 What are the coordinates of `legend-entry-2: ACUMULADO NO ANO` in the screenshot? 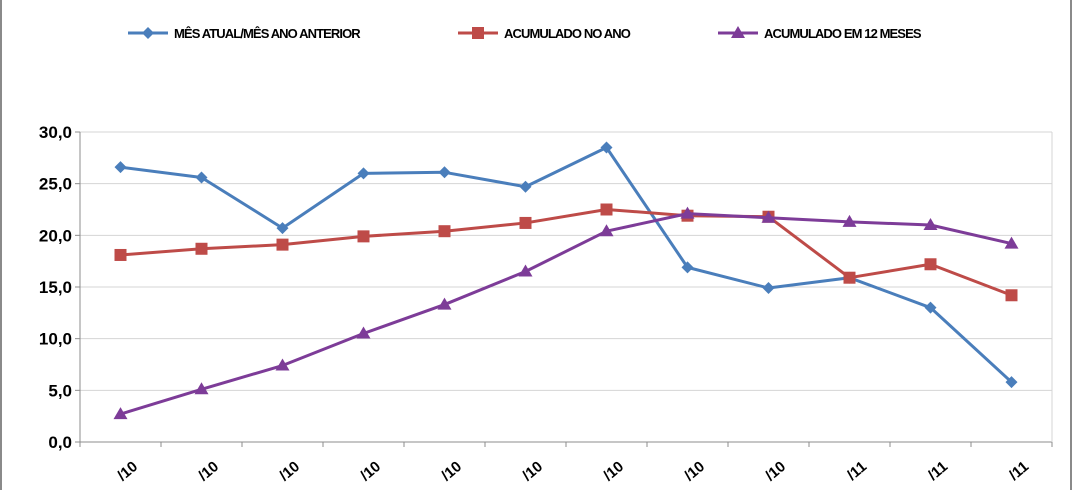 It's located at (545, 33).